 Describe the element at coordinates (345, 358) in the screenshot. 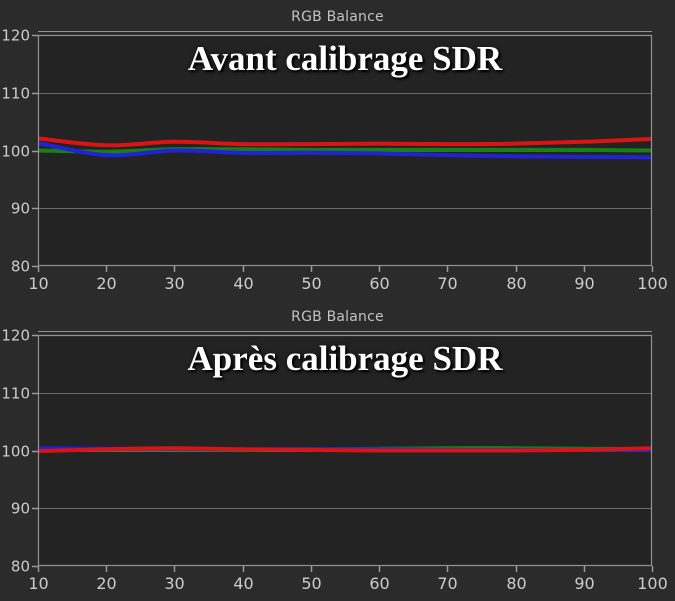

I see `chart-annotation: Après calibrage SDR` at that location.